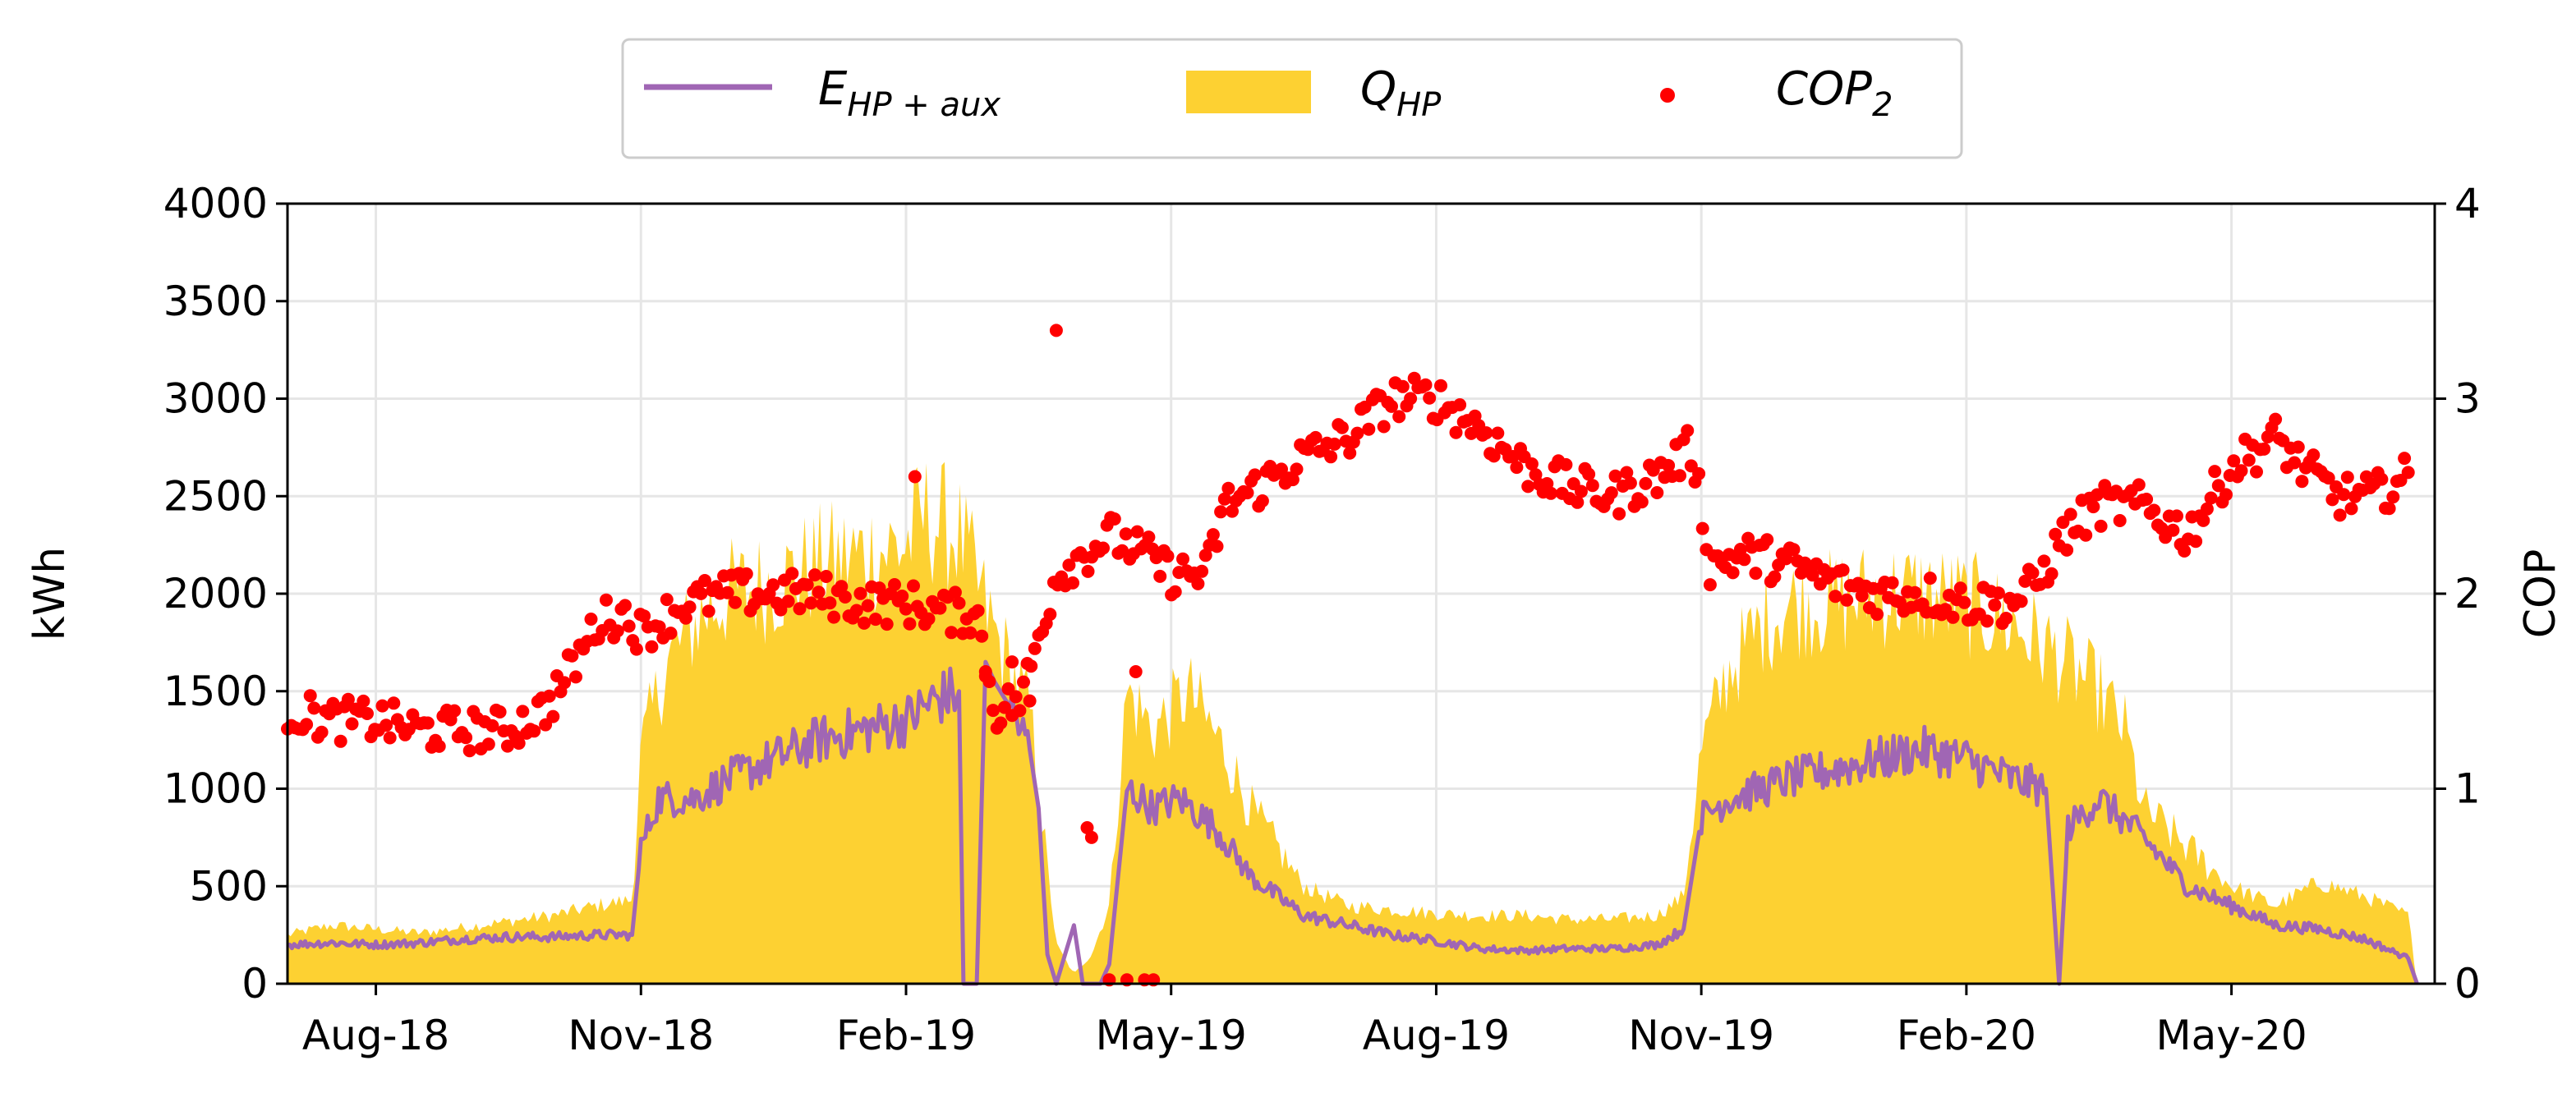 This screenshot has width=2576, height=1111. Describe the element at coordinates (229, 886) in the screenshot. I see `y-tick-label: 500` at that location.